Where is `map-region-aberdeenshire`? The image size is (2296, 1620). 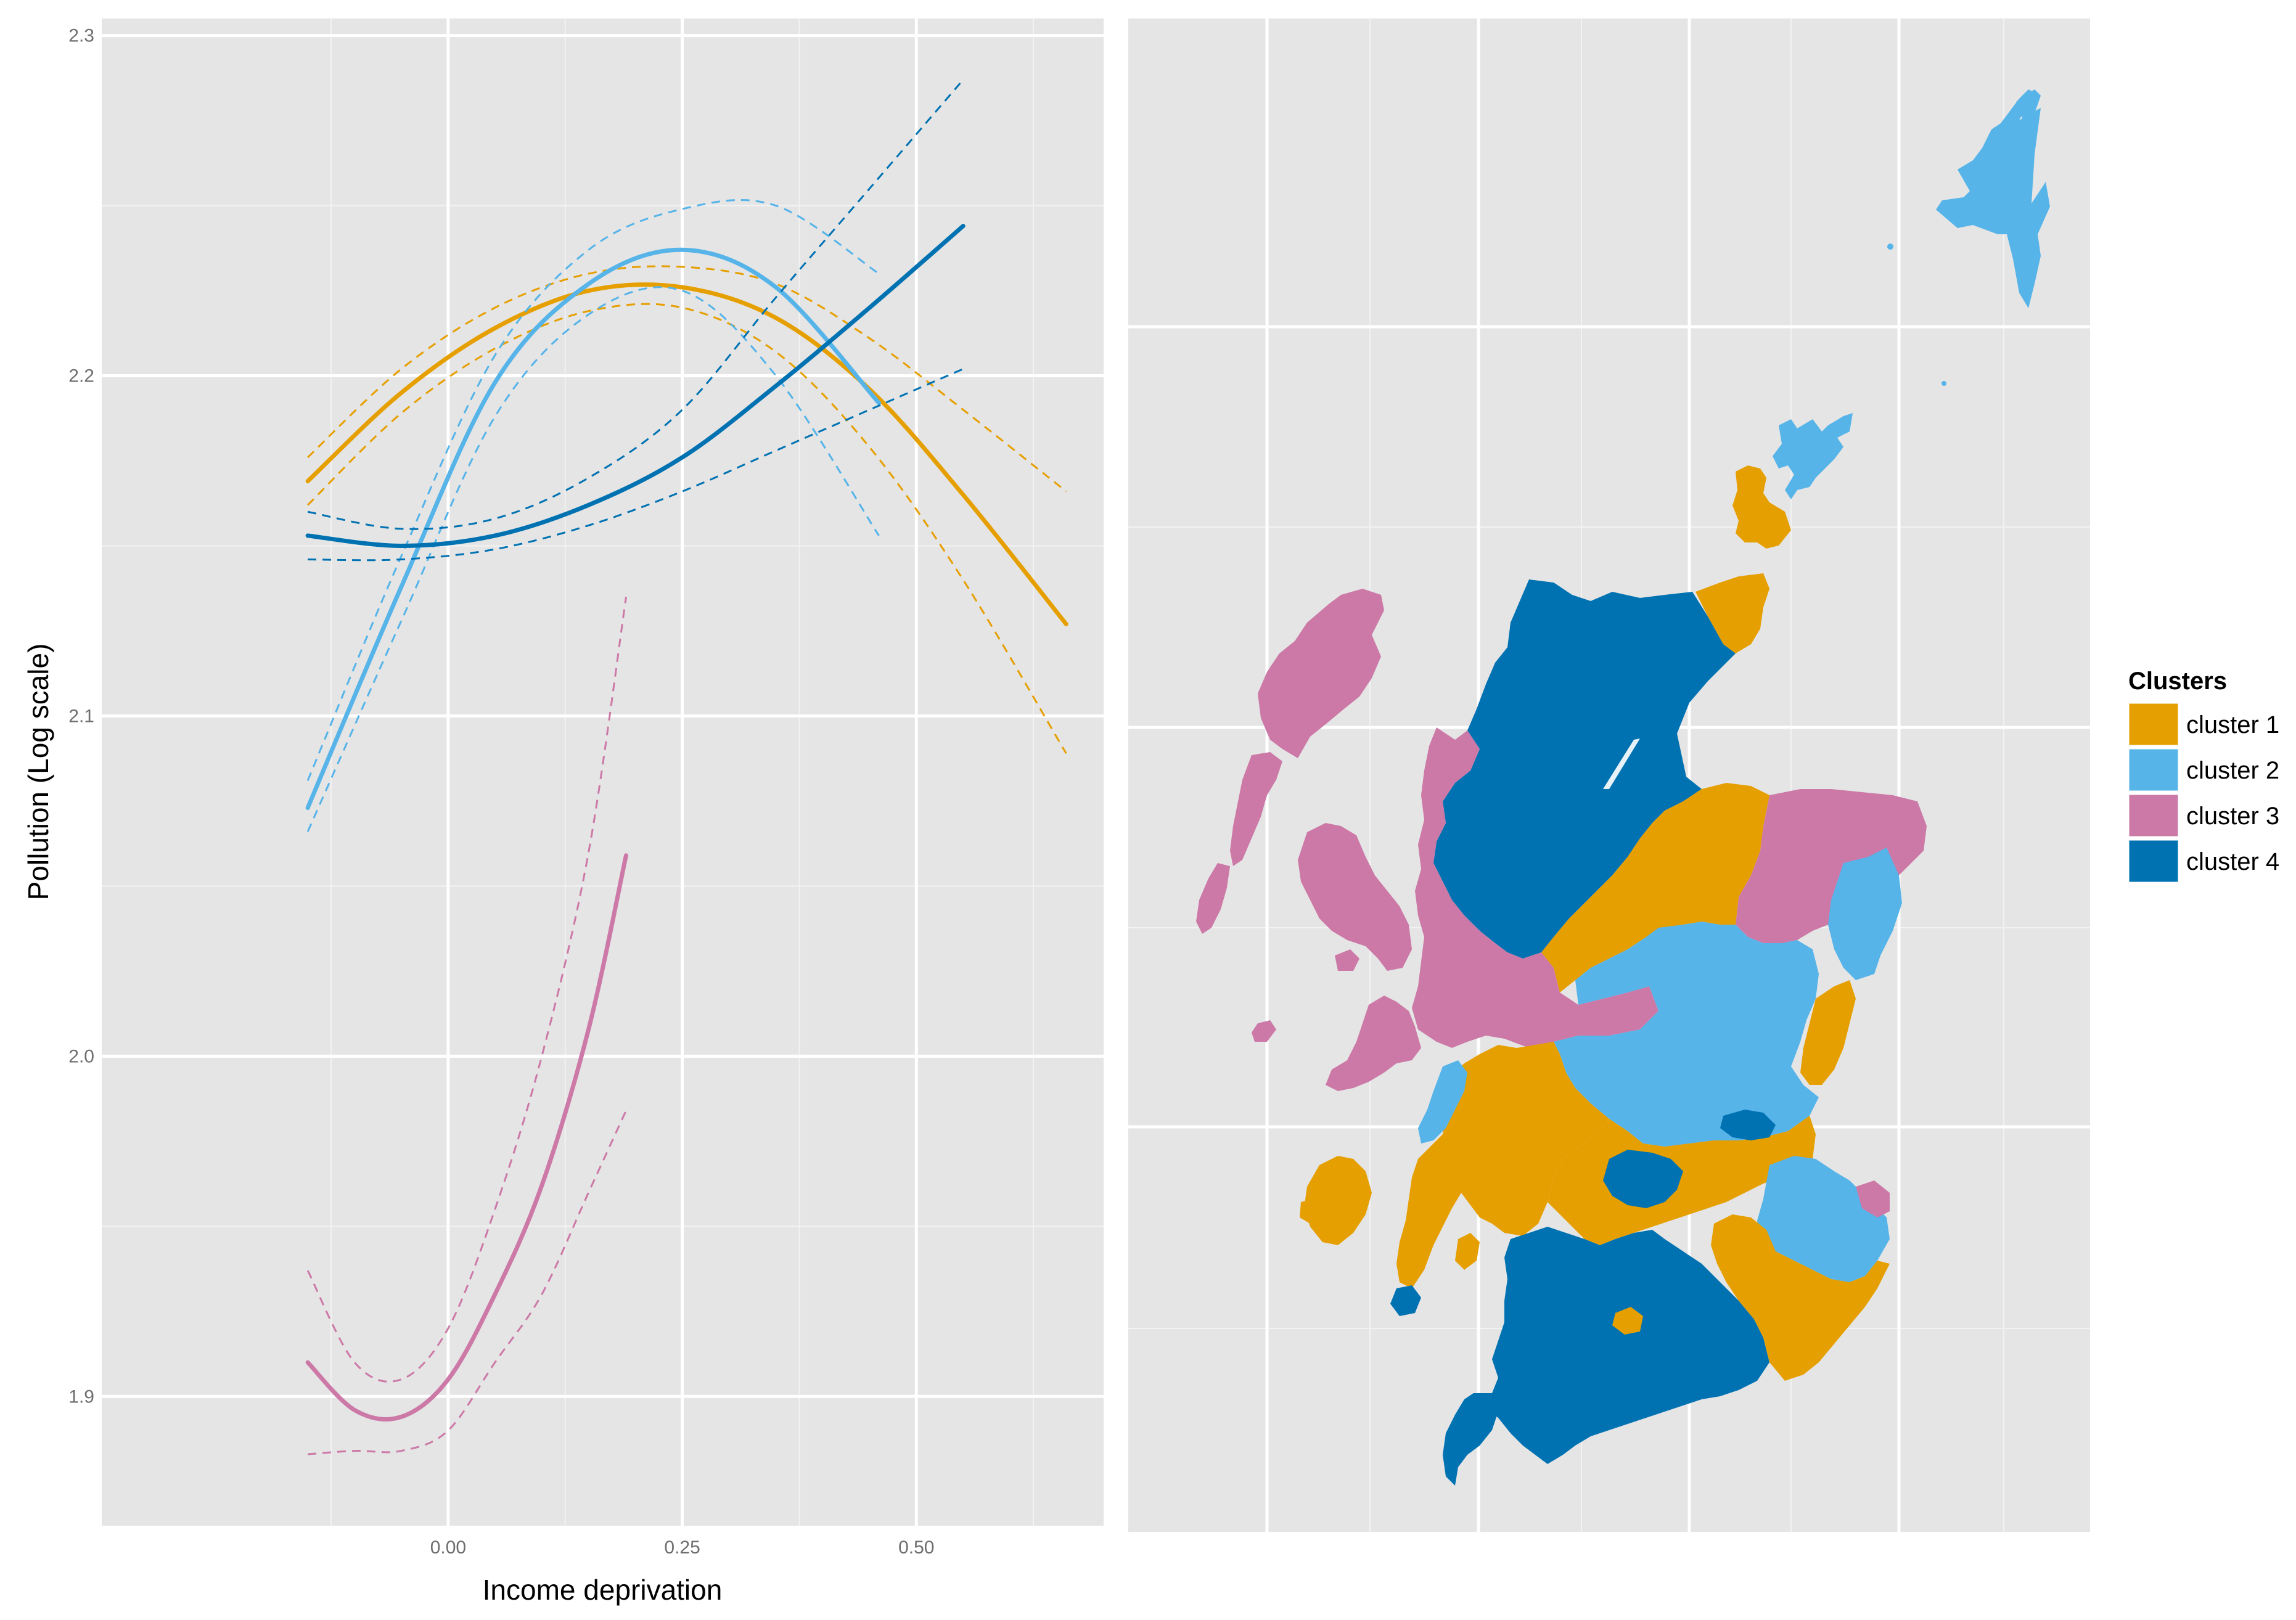
map-region-aberdeenshire is located at coordinates (1831, 866).